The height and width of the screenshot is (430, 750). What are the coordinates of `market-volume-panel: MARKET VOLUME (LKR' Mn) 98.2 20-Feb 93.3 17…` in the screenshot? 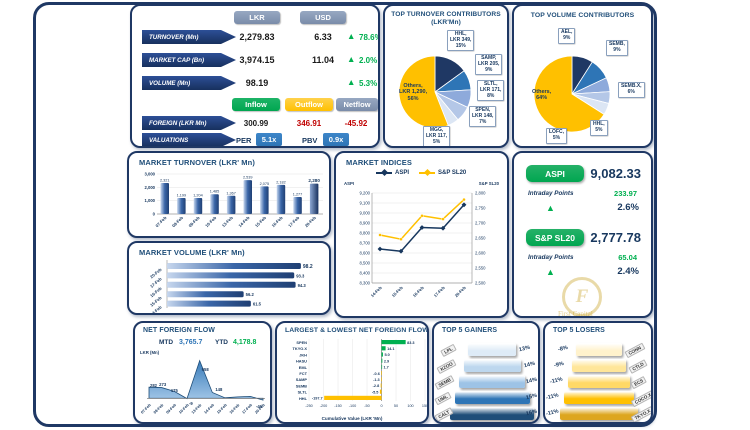 It's located at (229, 278).